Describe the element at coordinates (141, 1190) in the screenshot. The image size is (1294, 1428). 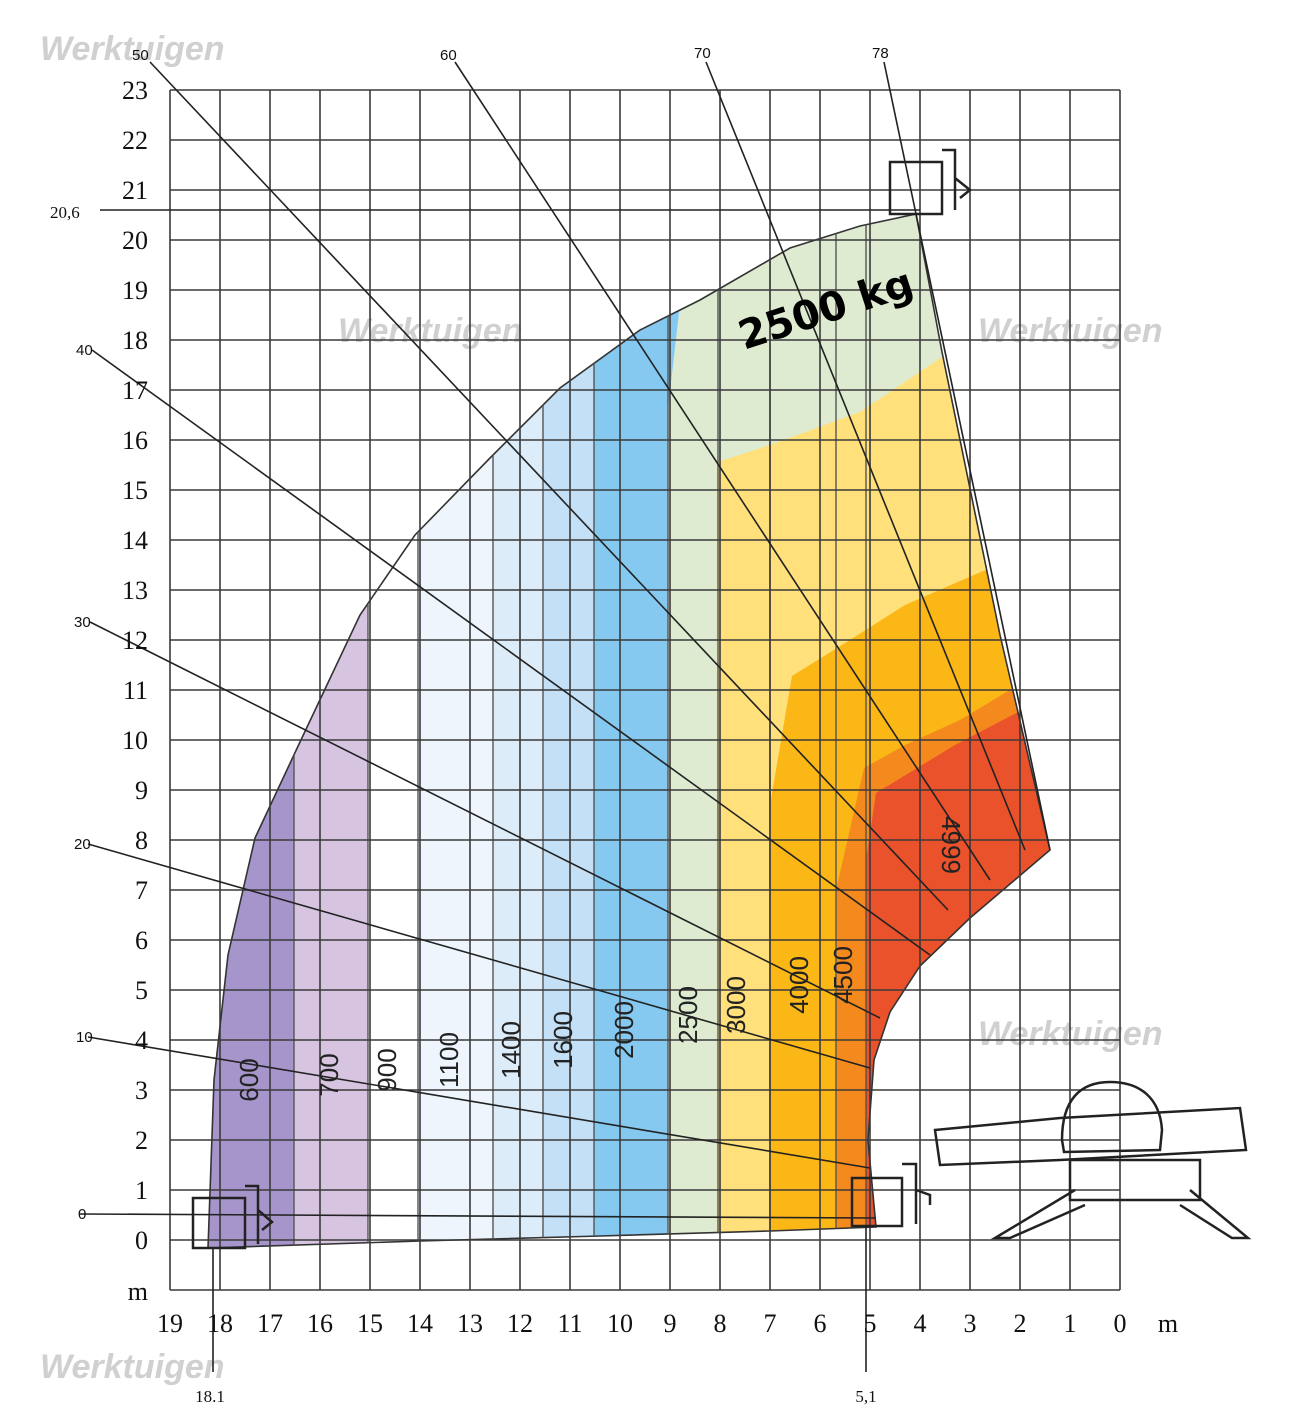
I see `y-tick-label: 1` at that location.